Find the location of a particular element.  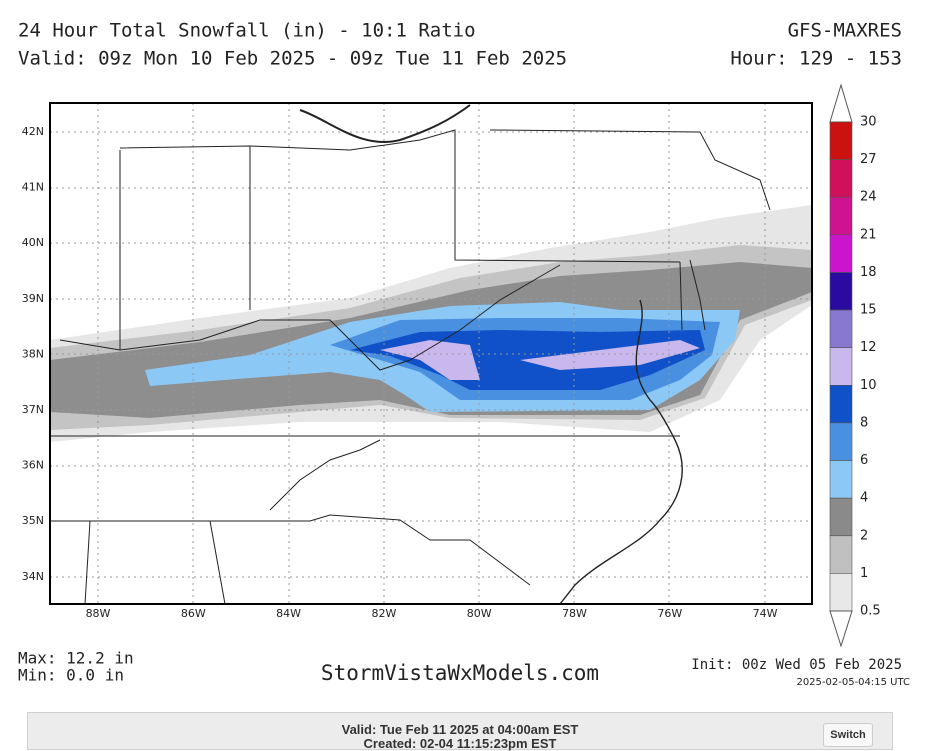

colorbar-label: 27 is located at coordinates (868, 159).